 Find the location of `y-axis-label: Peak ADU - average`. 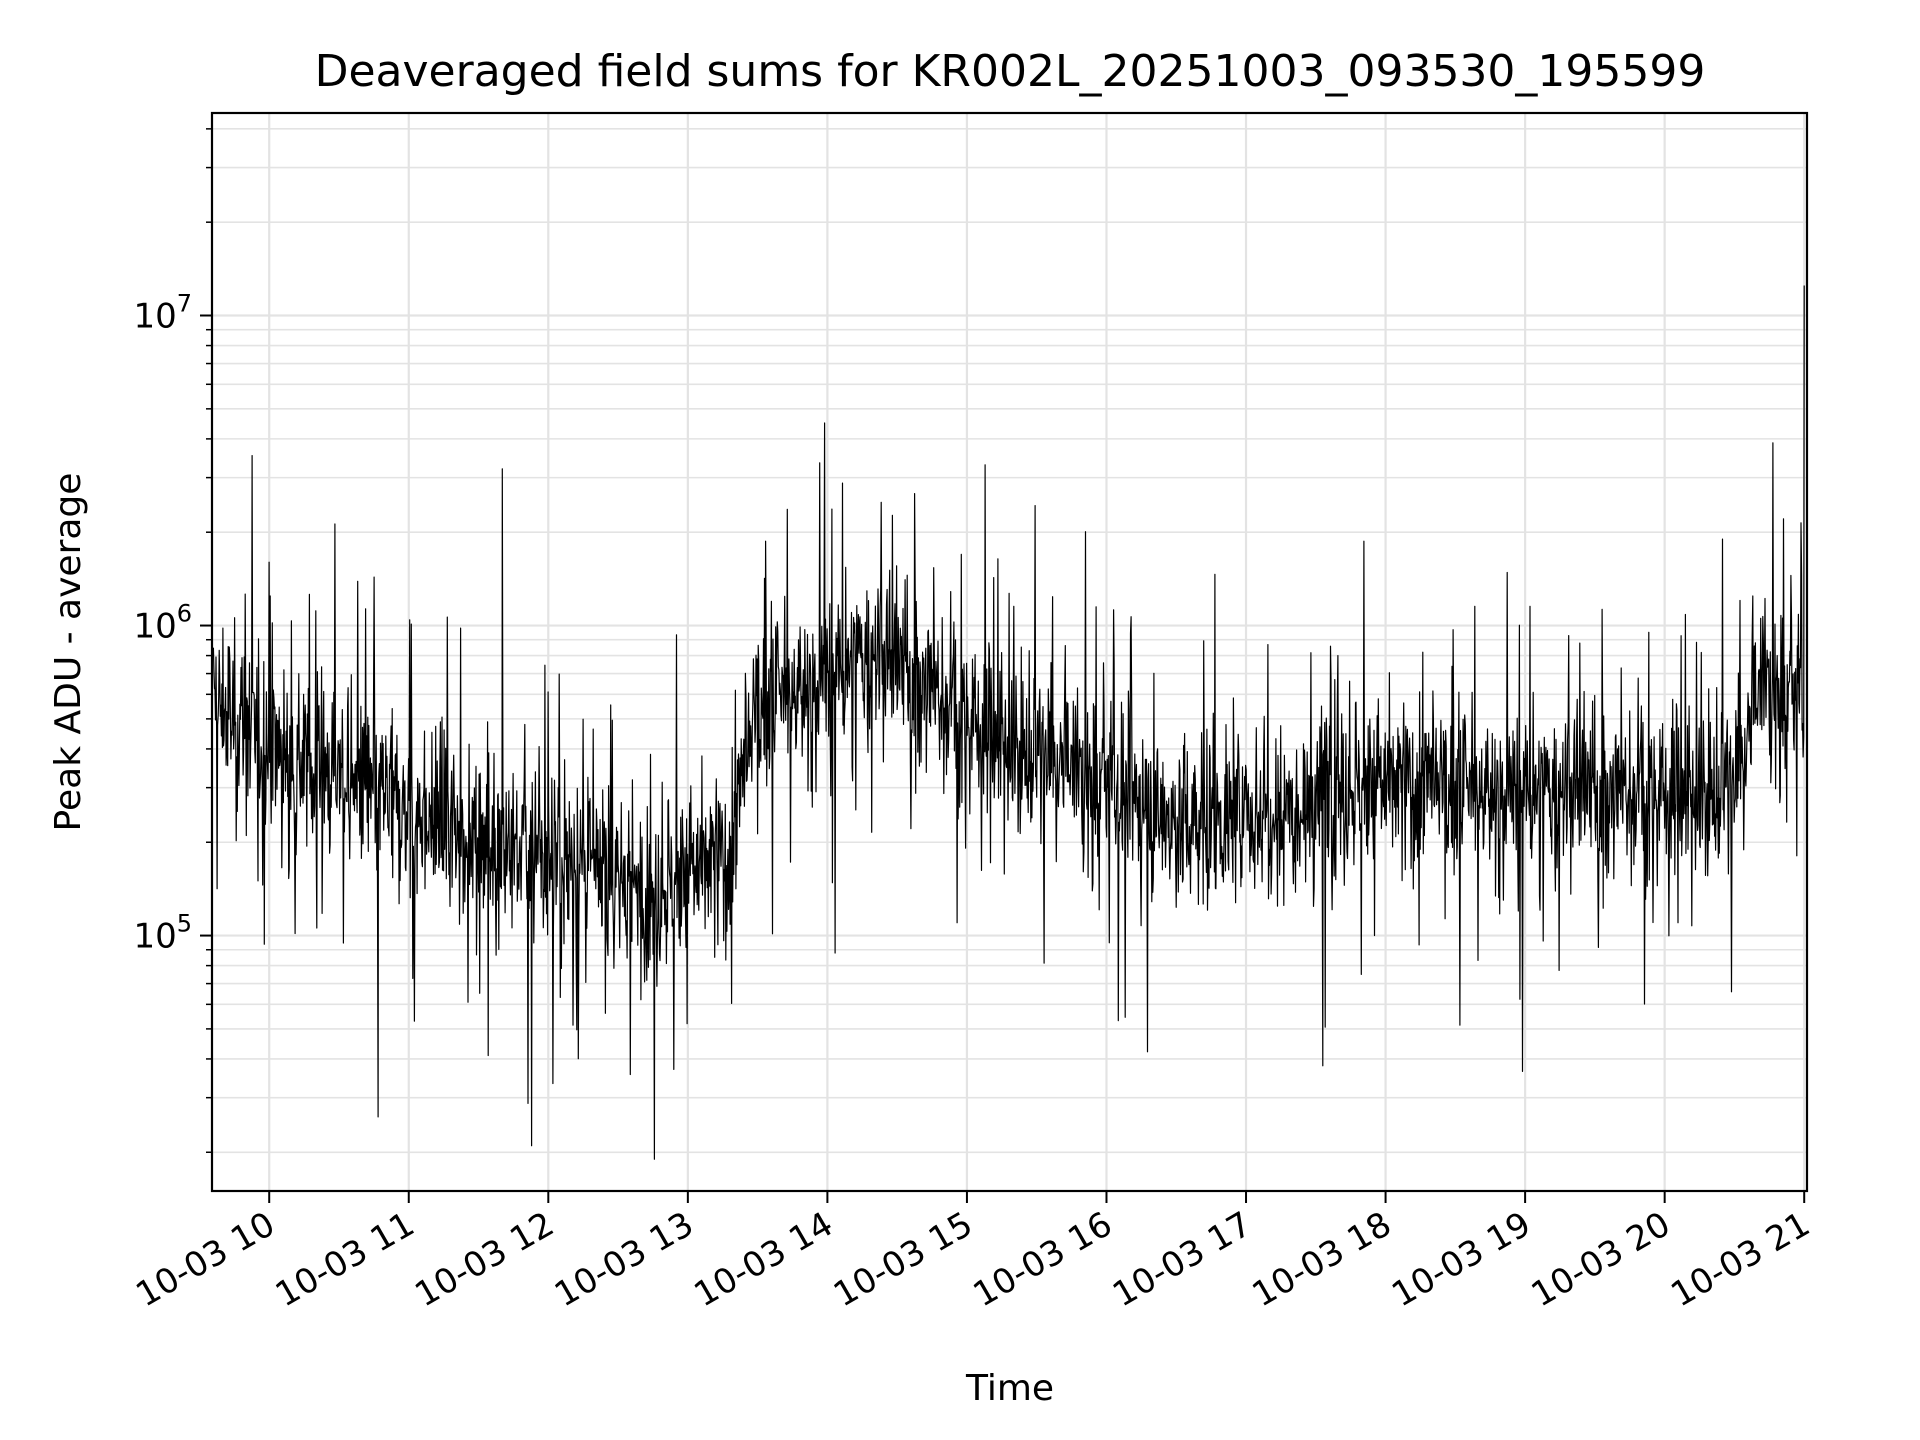

y-axis-label: Peak ADU - average is located at coordinates (68, 652).